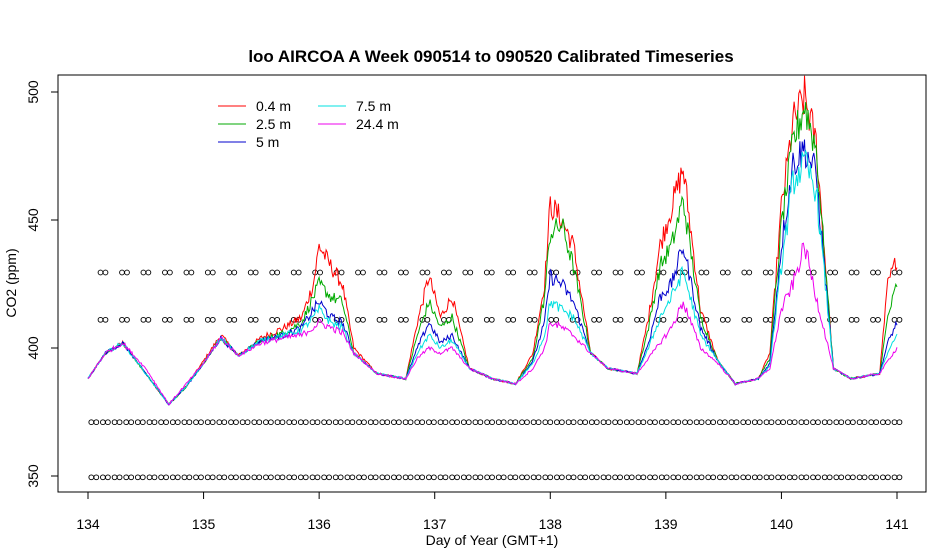 This screenshot has width=950, height=550. What do you see at coordinates (377, 124) in the screenshot?
I see `legend-label: 24.4 m` at bounding box center [377, 124].